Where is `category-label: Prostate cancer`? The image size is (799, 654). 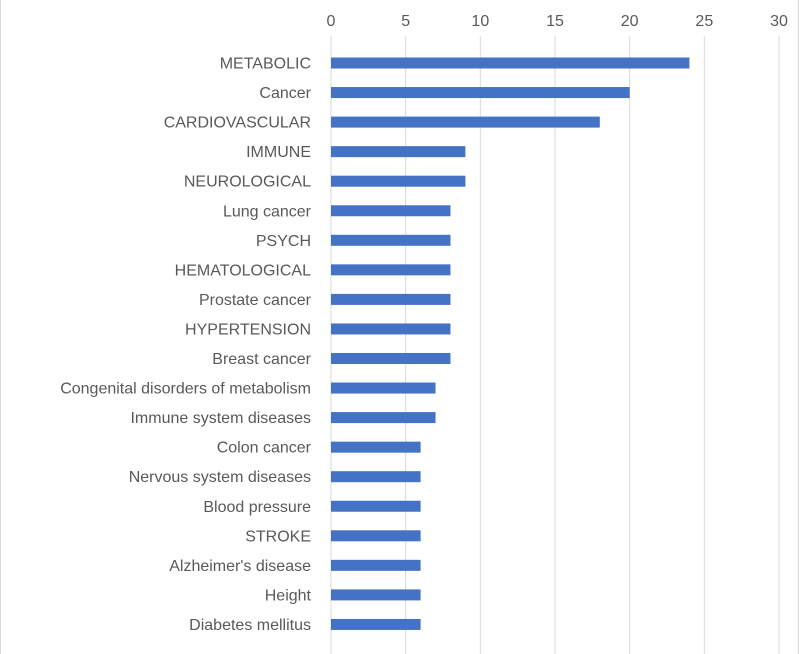
category-label: Prostate cancer is located at coordinates (255, 300).